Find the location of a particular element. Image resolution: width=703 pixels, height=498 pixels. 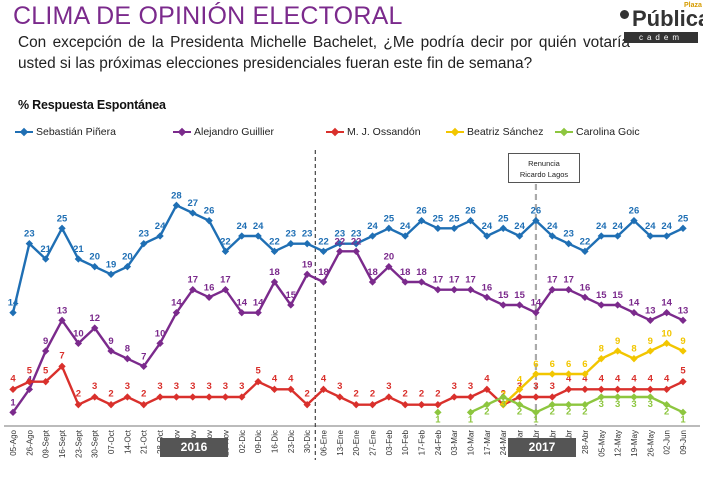

legend-label: Sebastián Piñera is located at coordinates (76, 132).